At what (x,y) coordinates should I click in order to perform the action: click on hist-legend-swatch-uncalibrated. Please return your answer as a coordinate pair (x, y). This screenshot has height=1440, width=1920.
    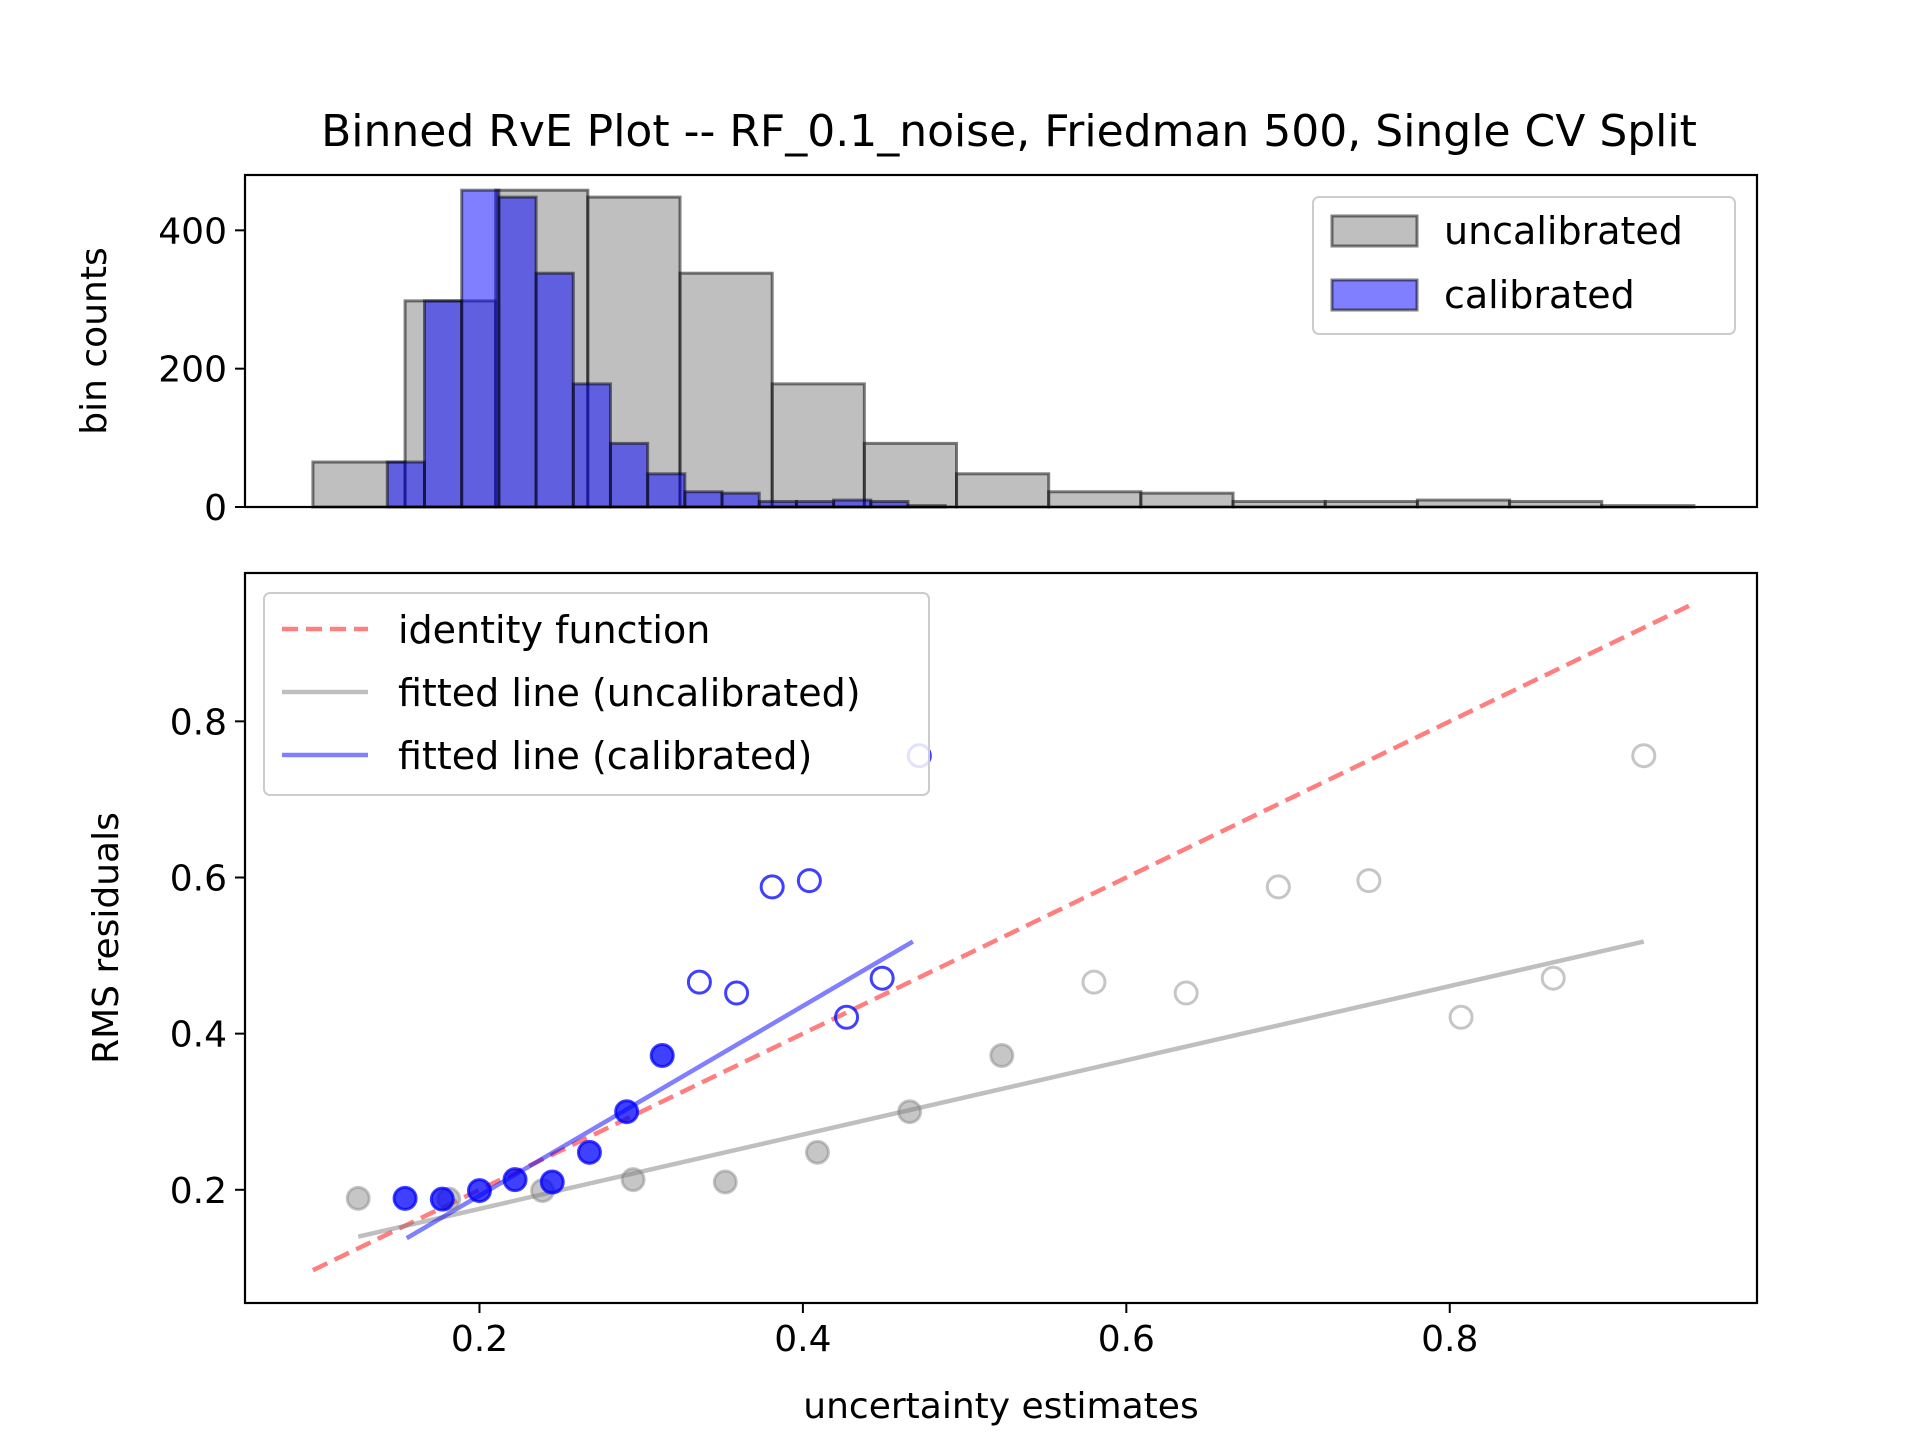
    Looking at the image, I should click on (1374, 231).